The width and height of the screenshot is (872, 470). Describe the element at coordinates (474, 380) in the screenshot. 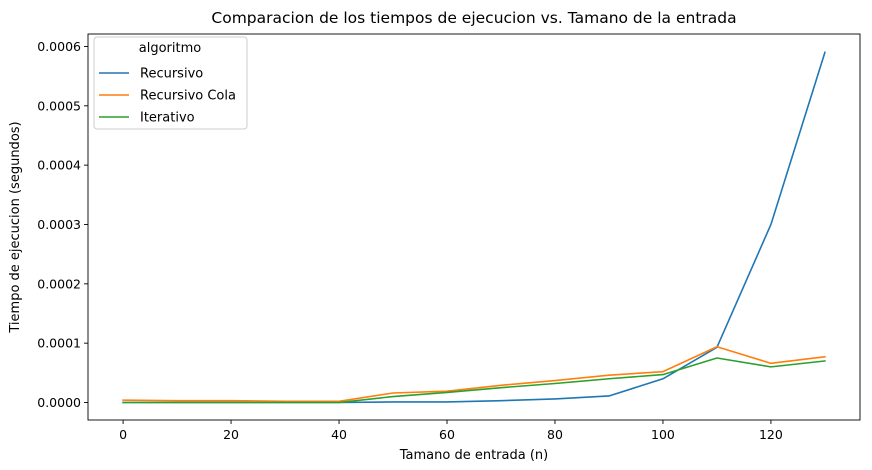

I see `series-line-iterativo` at that location.